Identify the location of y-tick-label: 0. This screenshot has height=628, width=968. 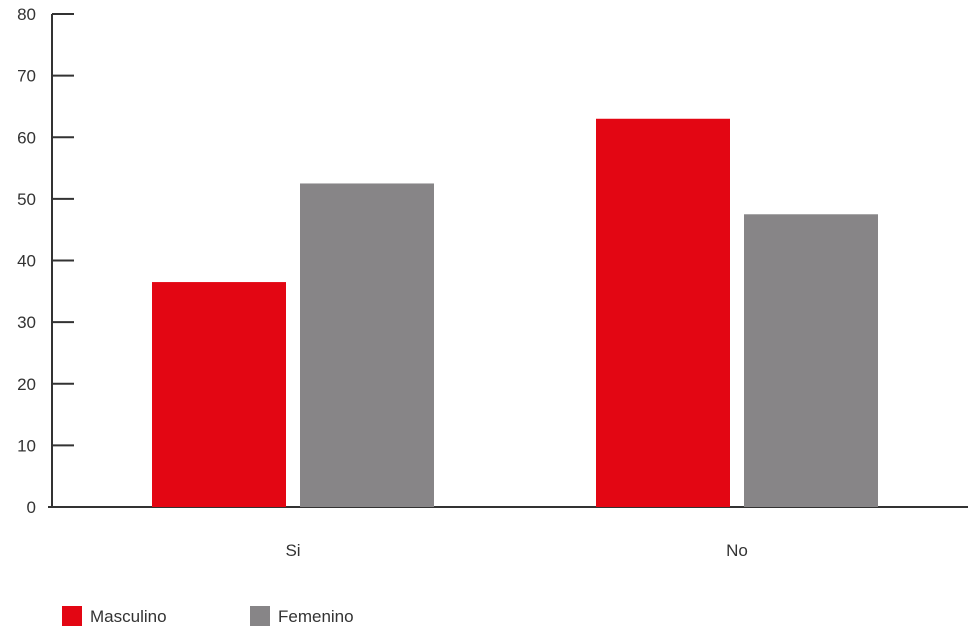
(31, 507).